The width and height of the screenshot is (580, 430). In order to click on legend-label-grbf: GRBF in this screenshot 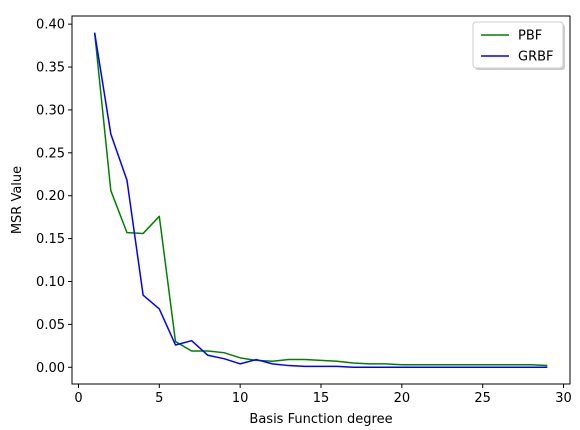, I will do `click(536, 57)`.